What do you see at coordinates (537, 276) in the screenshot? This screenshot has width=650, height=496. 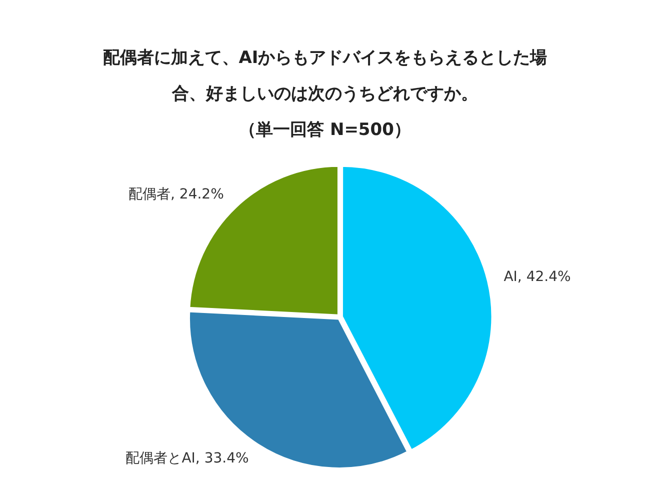 I see `slice-label: AI, 42.4%` at bounding box center [537, 276].